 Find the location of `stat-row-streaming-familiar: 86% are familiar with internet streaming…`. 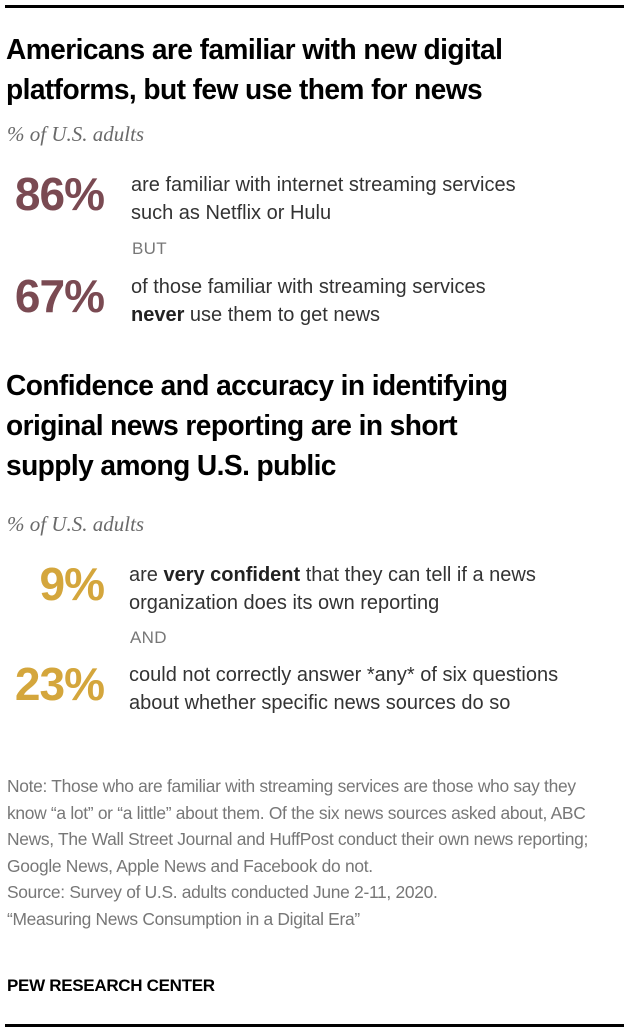

stat-row-streaming-familiar: 86% are familiar with internet streaming… is located at coordinates (312, 198).